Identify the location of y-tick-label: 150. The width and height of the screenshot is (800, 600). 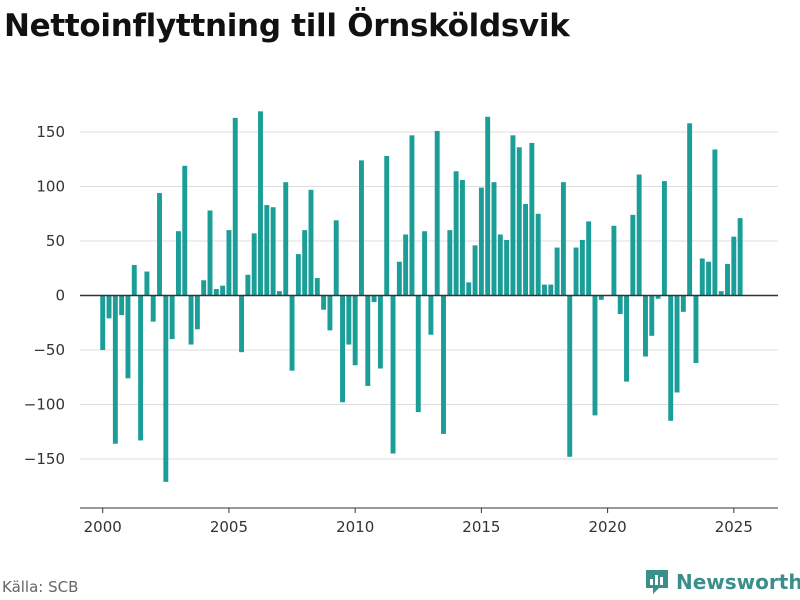
(50, 132).